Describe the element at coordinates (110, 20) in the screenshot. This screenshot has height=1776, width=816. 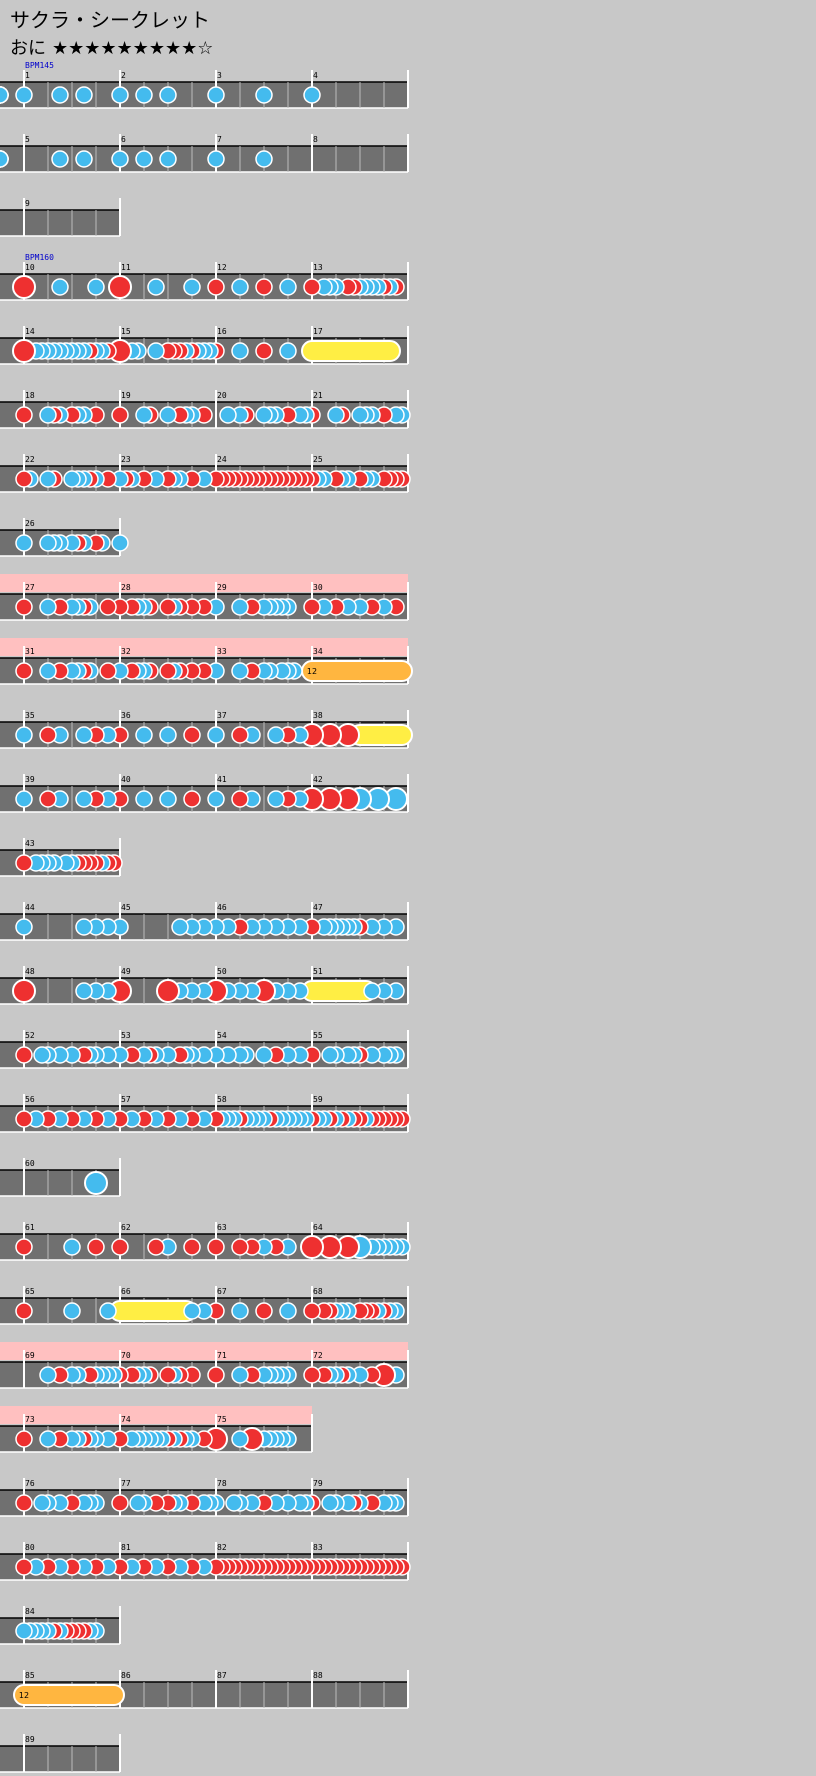
I see `song-title: サクラ・シークレット` at that location.